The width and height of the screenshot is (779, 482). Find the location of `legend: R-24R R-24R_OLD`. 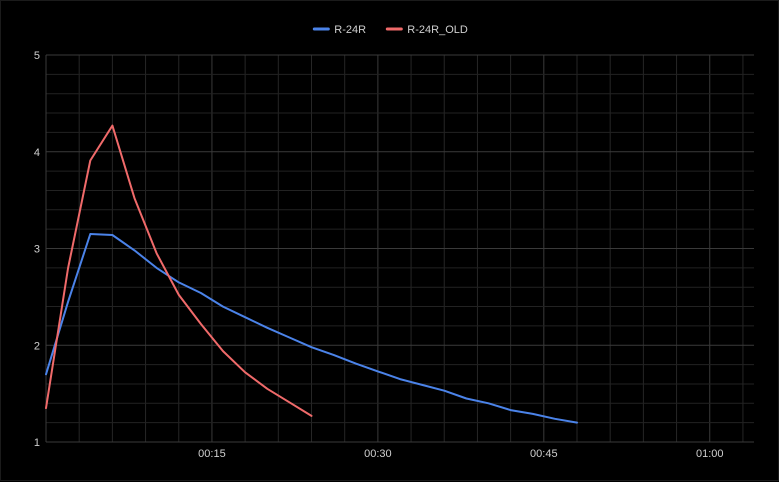

legend: R-24R R-24R_OLD is located at coordinates (390, 30).